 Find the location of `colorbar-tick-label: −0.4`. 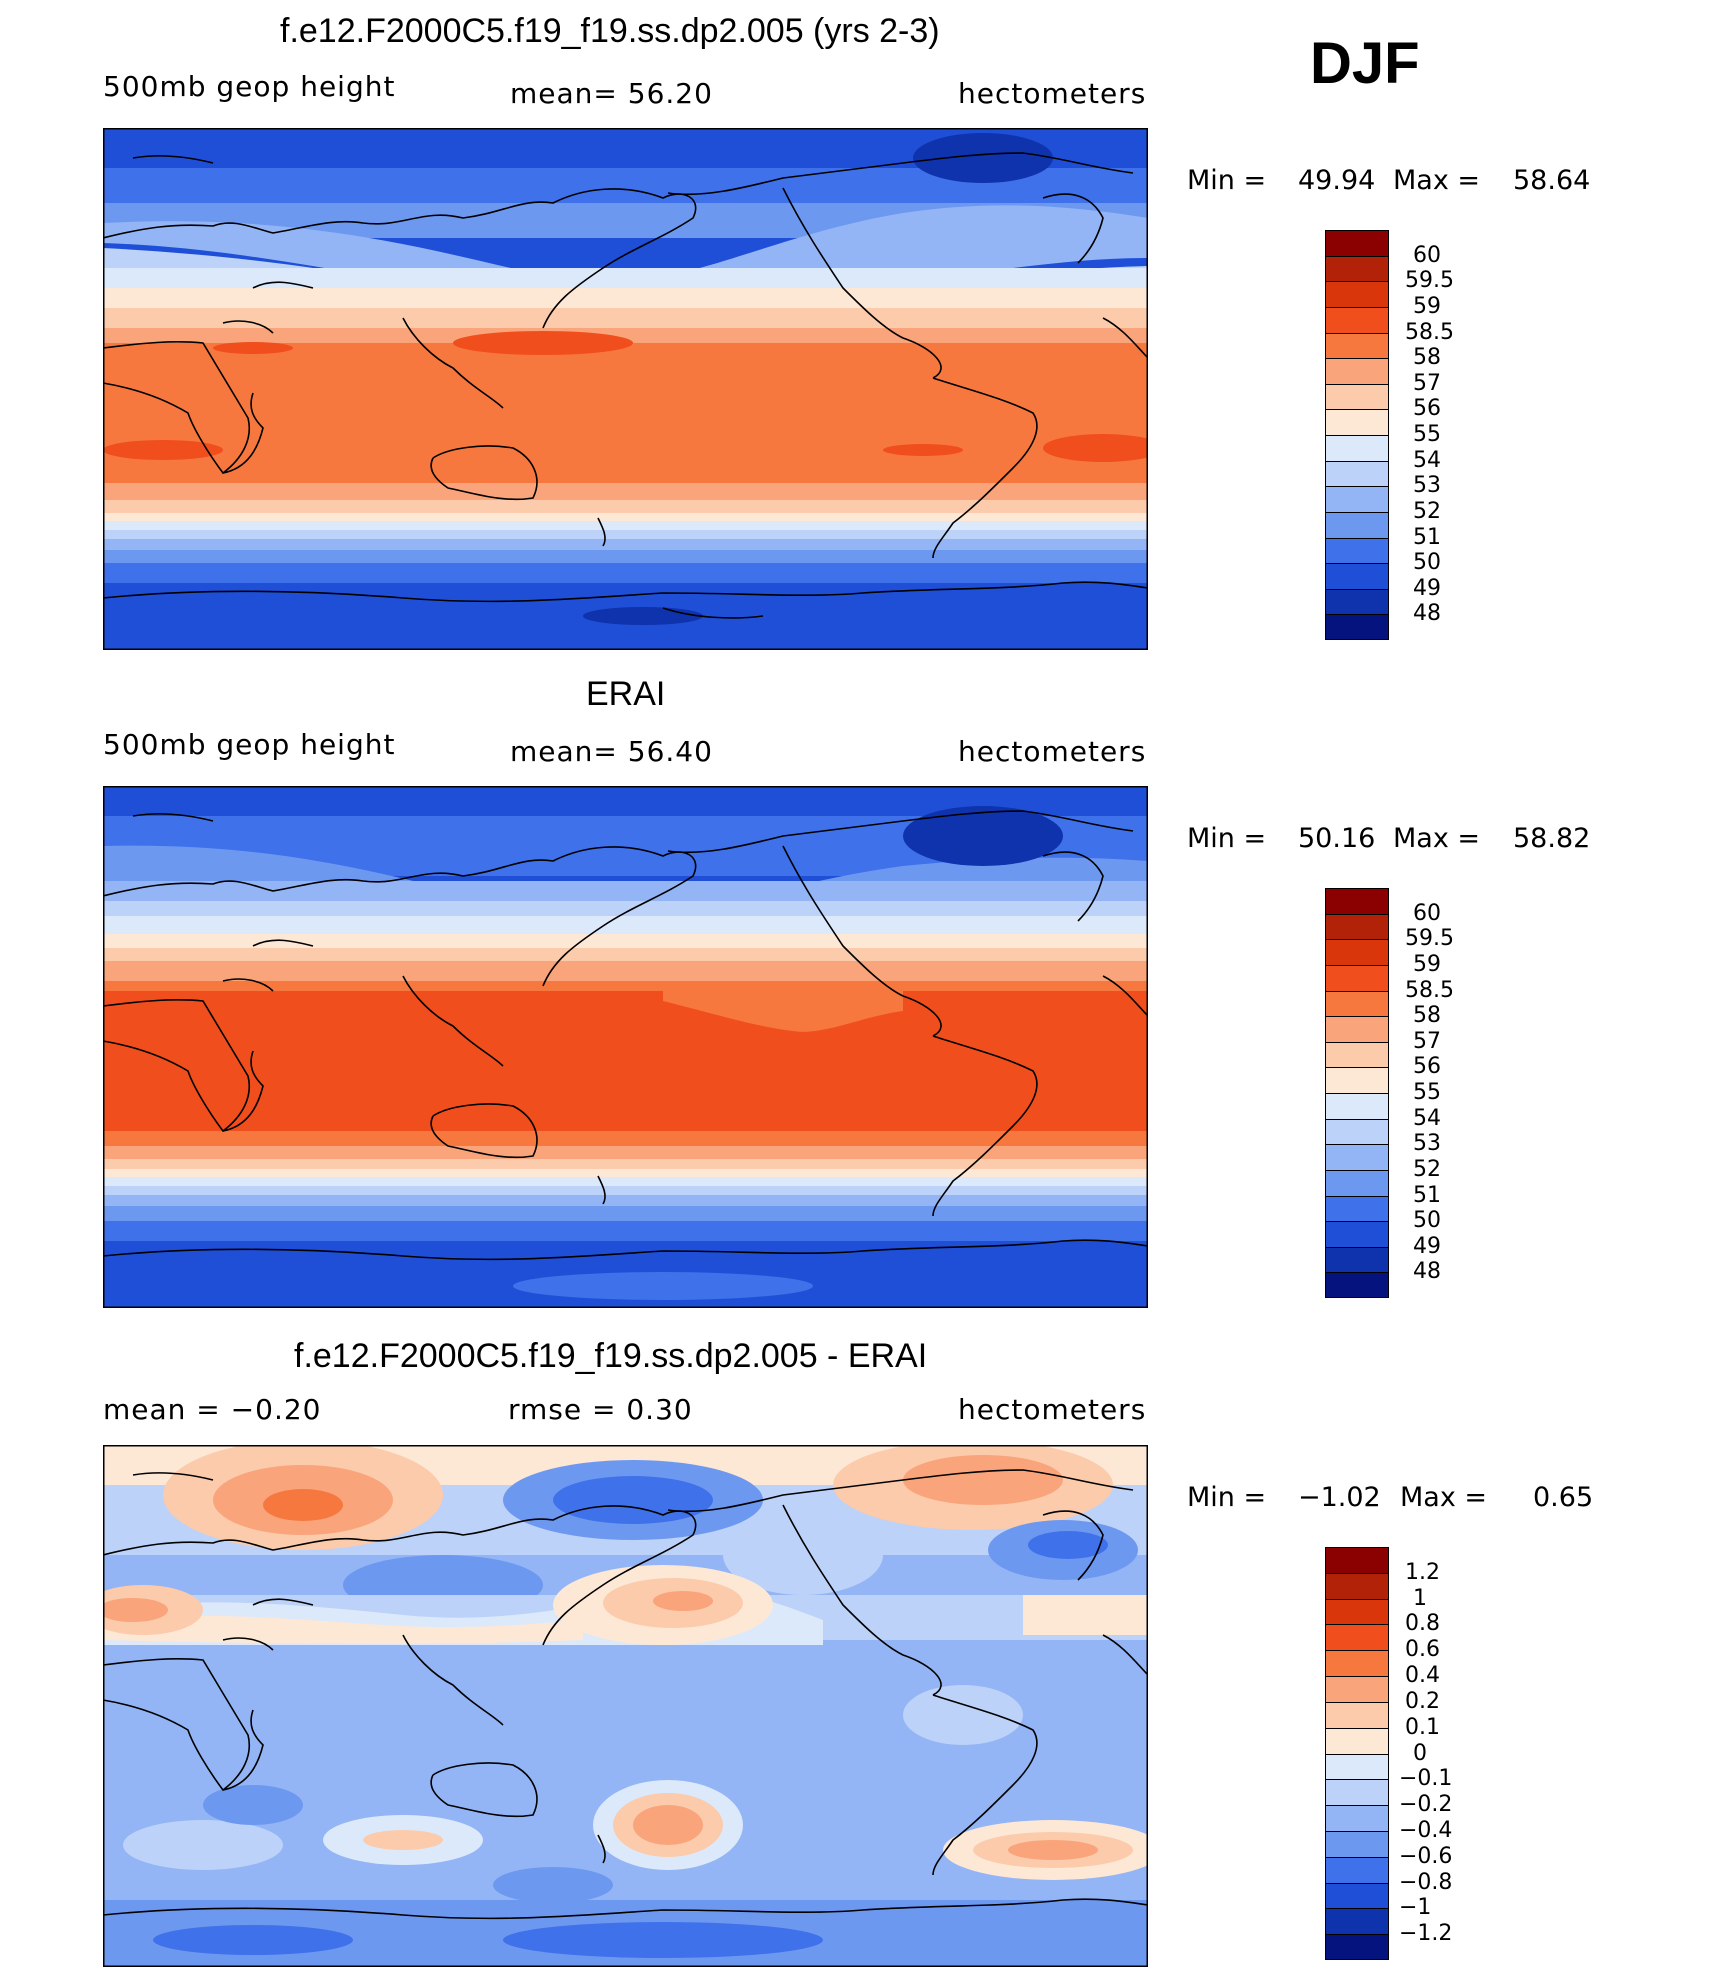

colorbar-tick-label: −0.4 is located at coordinates (1426, 1830).